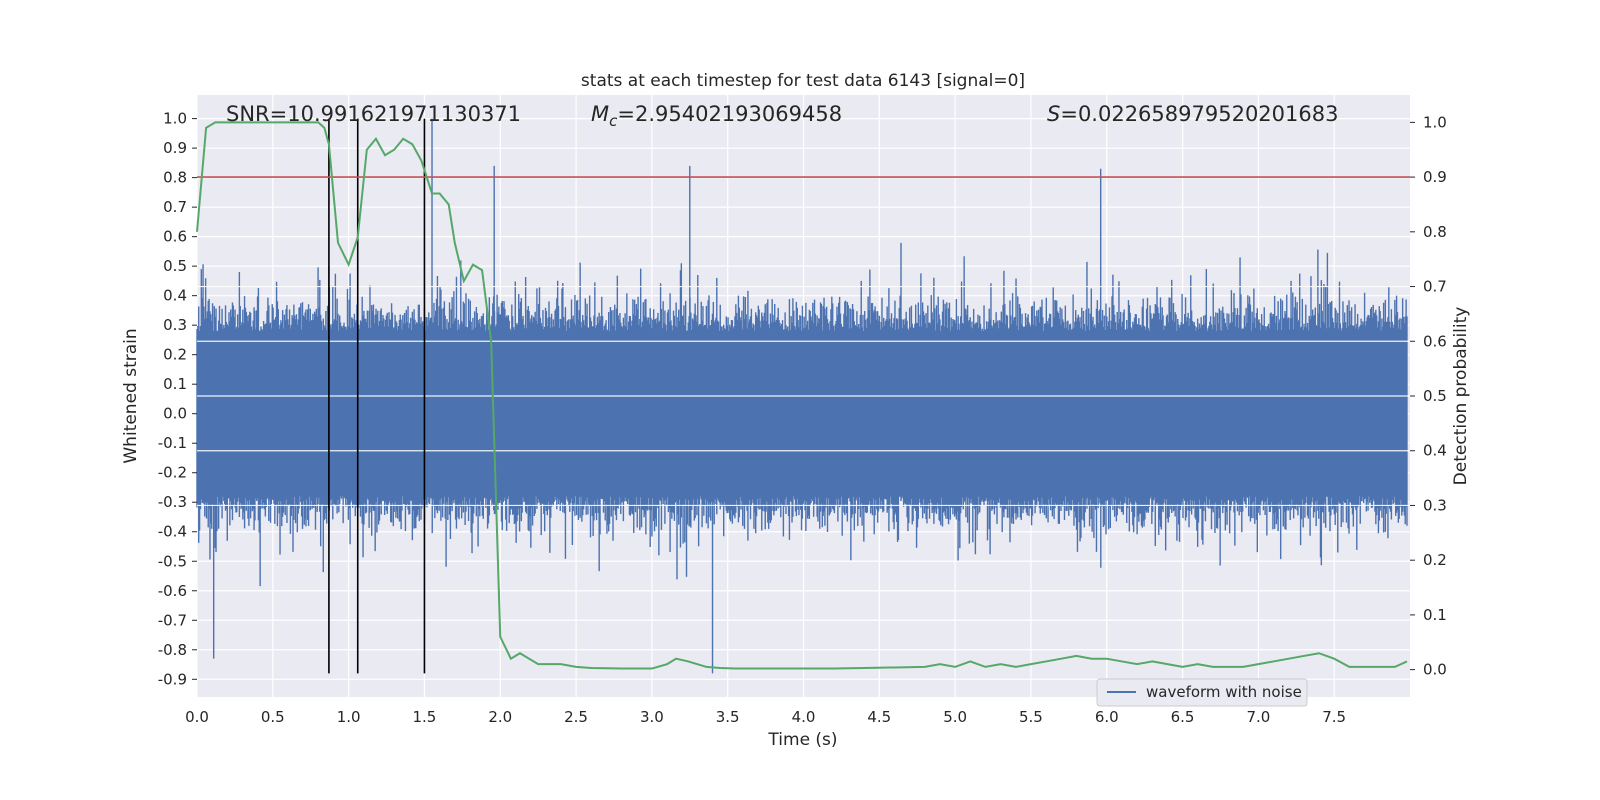  I want to click on y-tick-label: -0.3, so click(172, 502).